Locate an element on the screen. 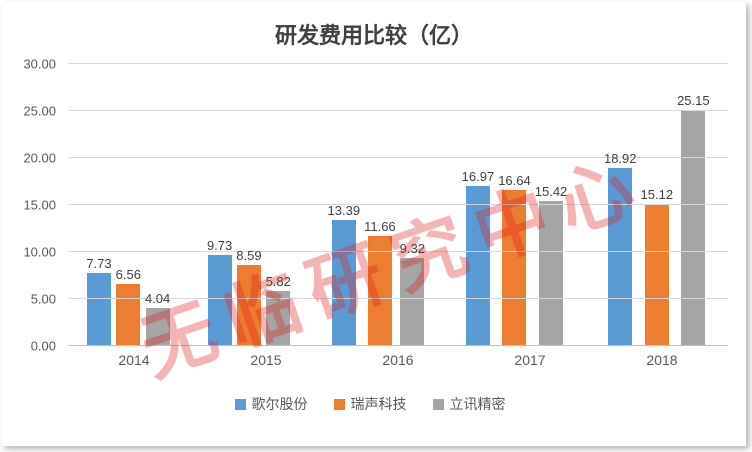  bar-value-label: 7.73 is located at coordinates (99, 264).